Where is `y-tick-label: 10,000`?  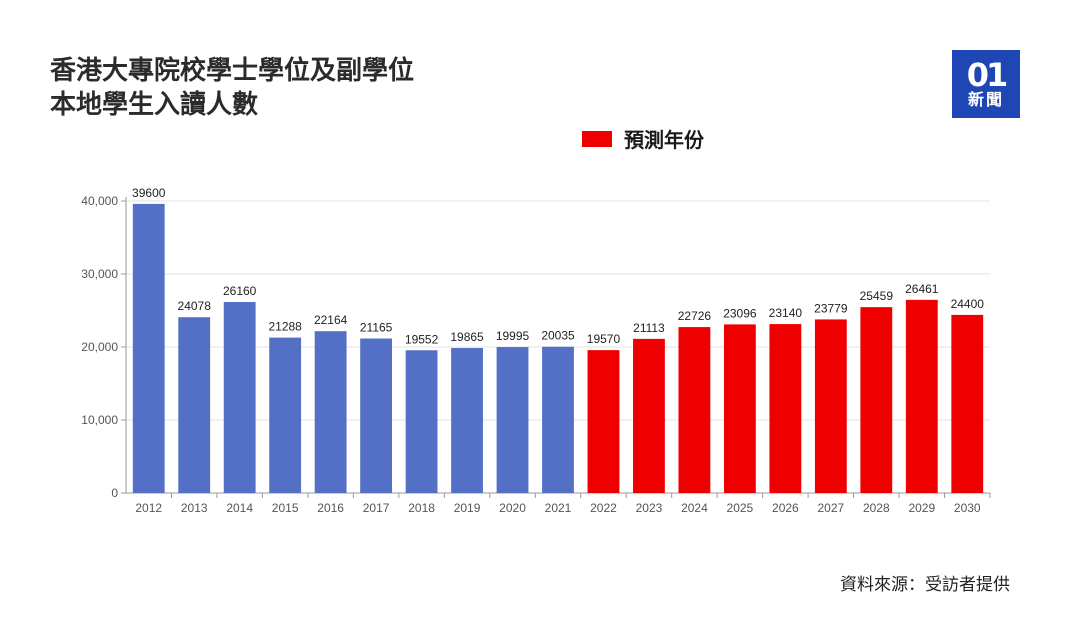
y-tick-label: 10,000 is located at coordinates (99, 420).